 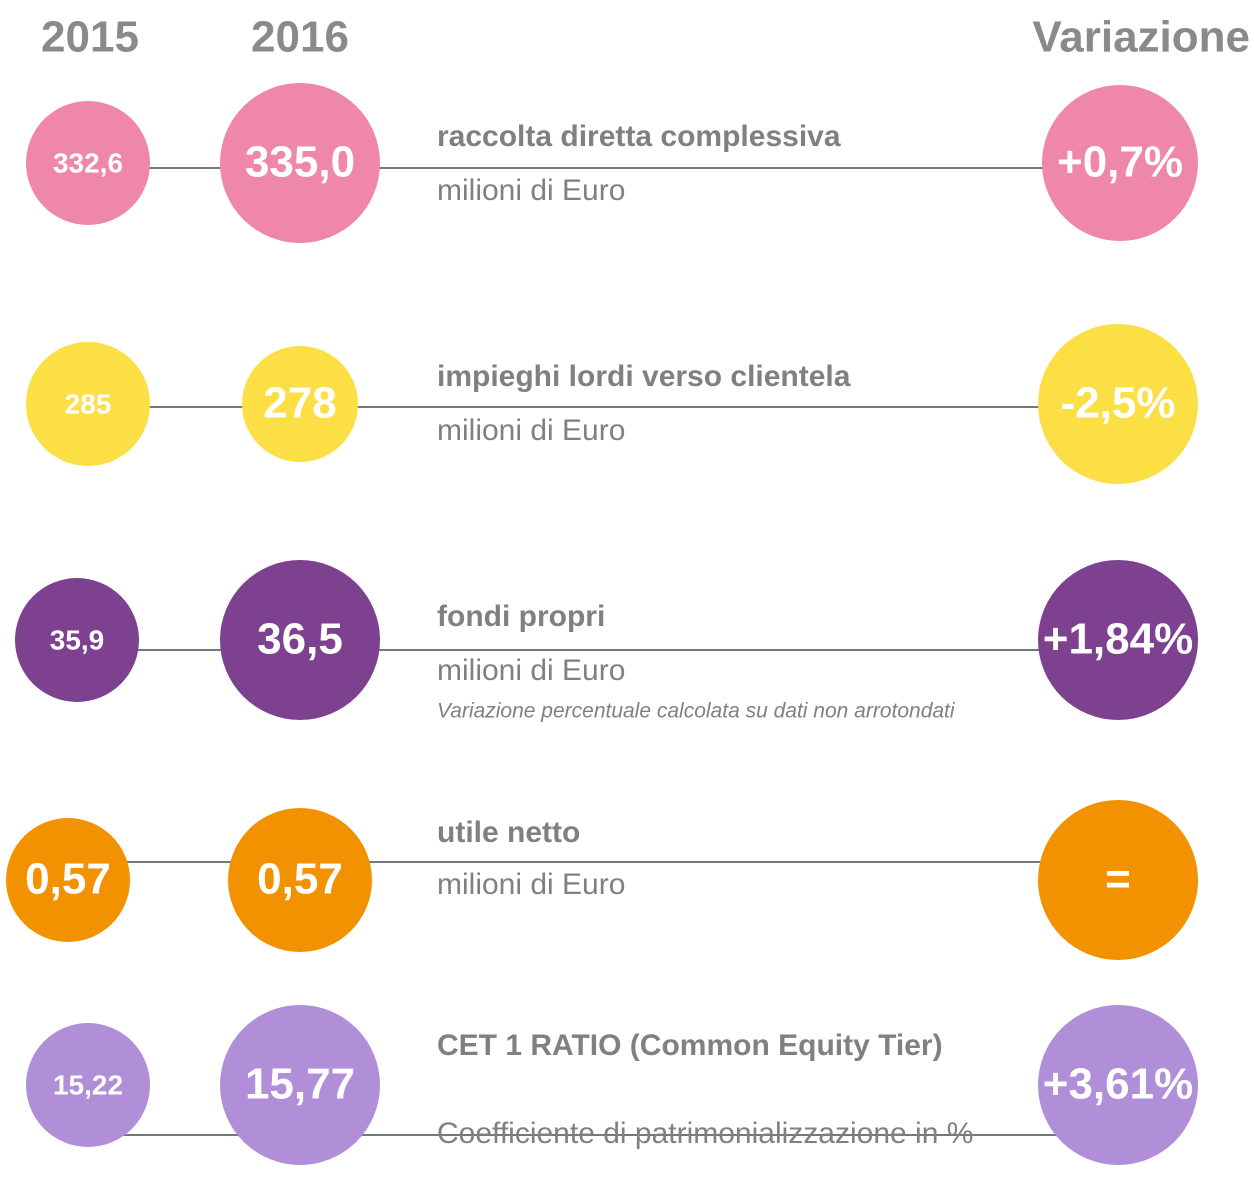 I want to click on value-change: -2,5%, so click(x=1118, y=403).